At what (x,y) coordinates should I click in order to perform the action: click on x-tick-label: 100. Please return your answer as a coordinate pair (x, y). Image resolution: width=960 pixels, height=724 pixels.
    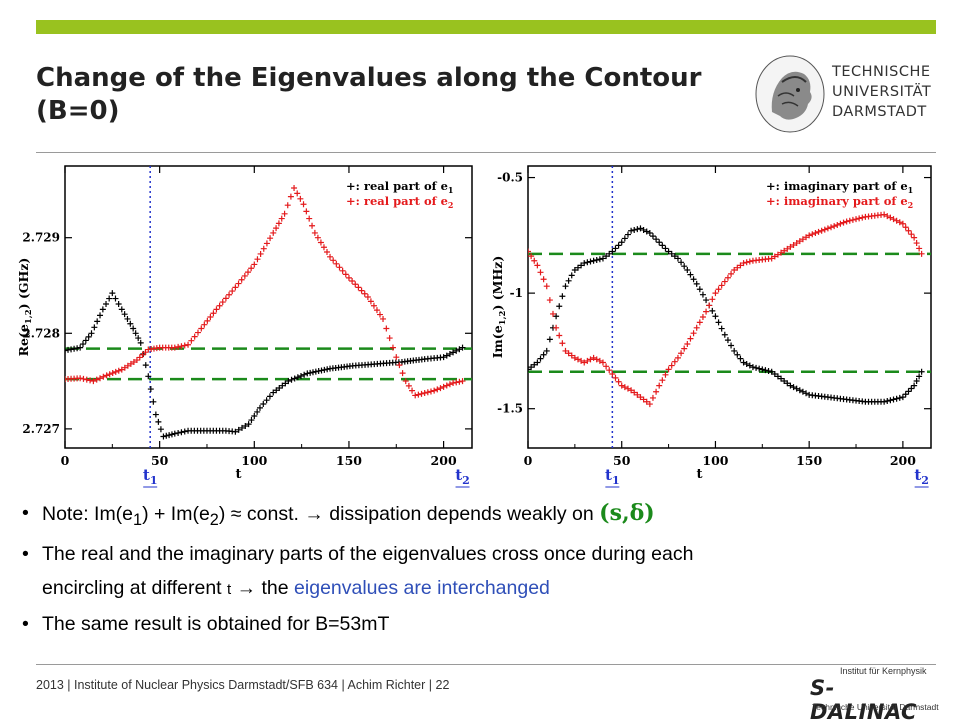
    Looking at the image, I should click on (715, 460).